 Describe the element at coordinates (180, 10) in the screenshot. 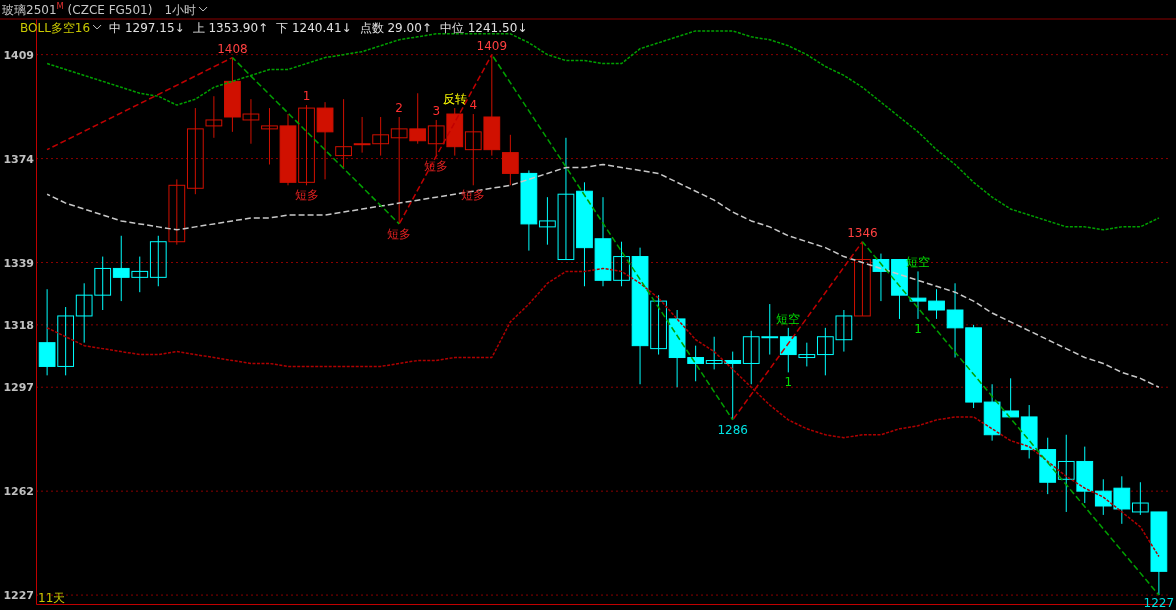

I see `text: 1小时` at that location.